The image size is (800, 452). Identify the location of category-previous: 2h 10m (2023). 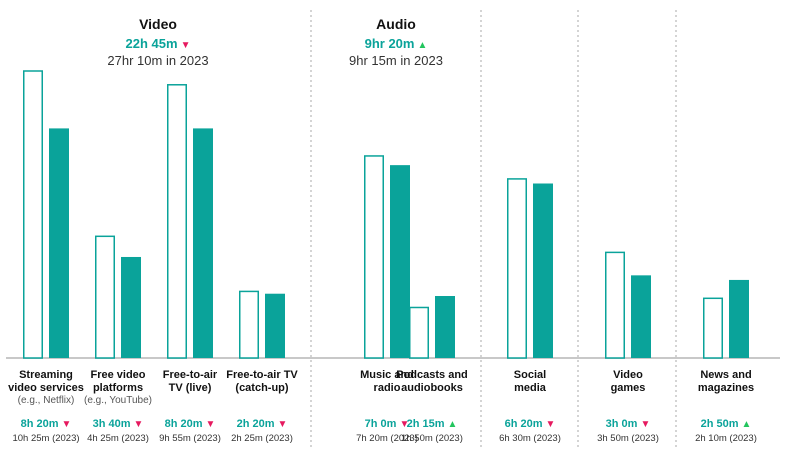
(726, 438).